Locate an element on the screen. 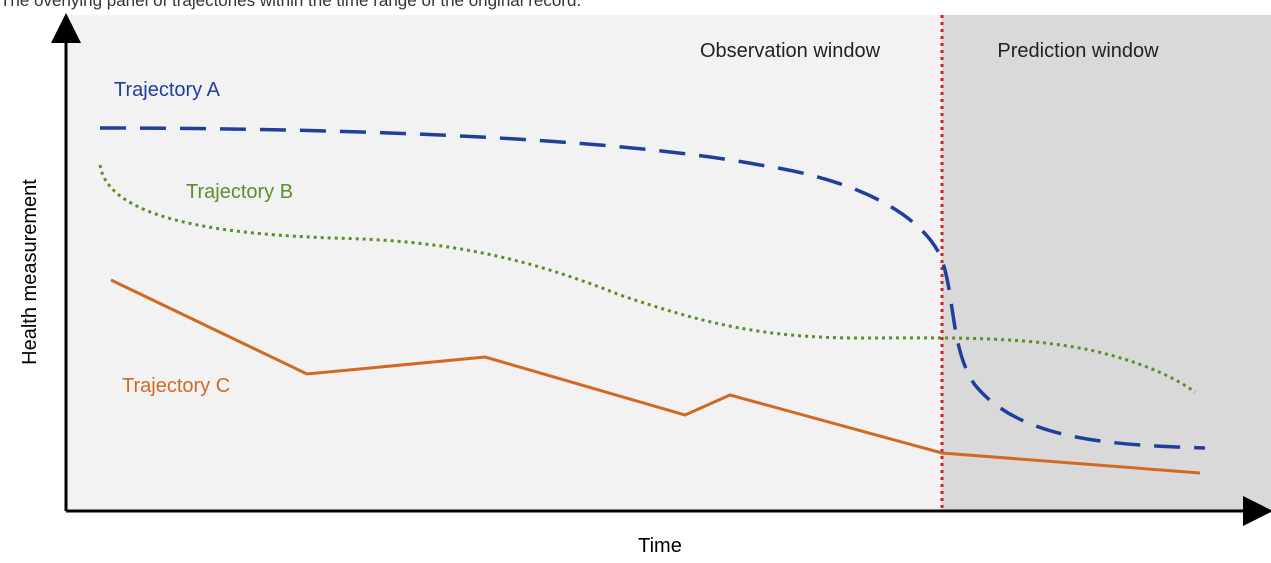 The height and width of the screenshot is (563, 1271). x-axis-label: Time is located at coordinates (660, 546).